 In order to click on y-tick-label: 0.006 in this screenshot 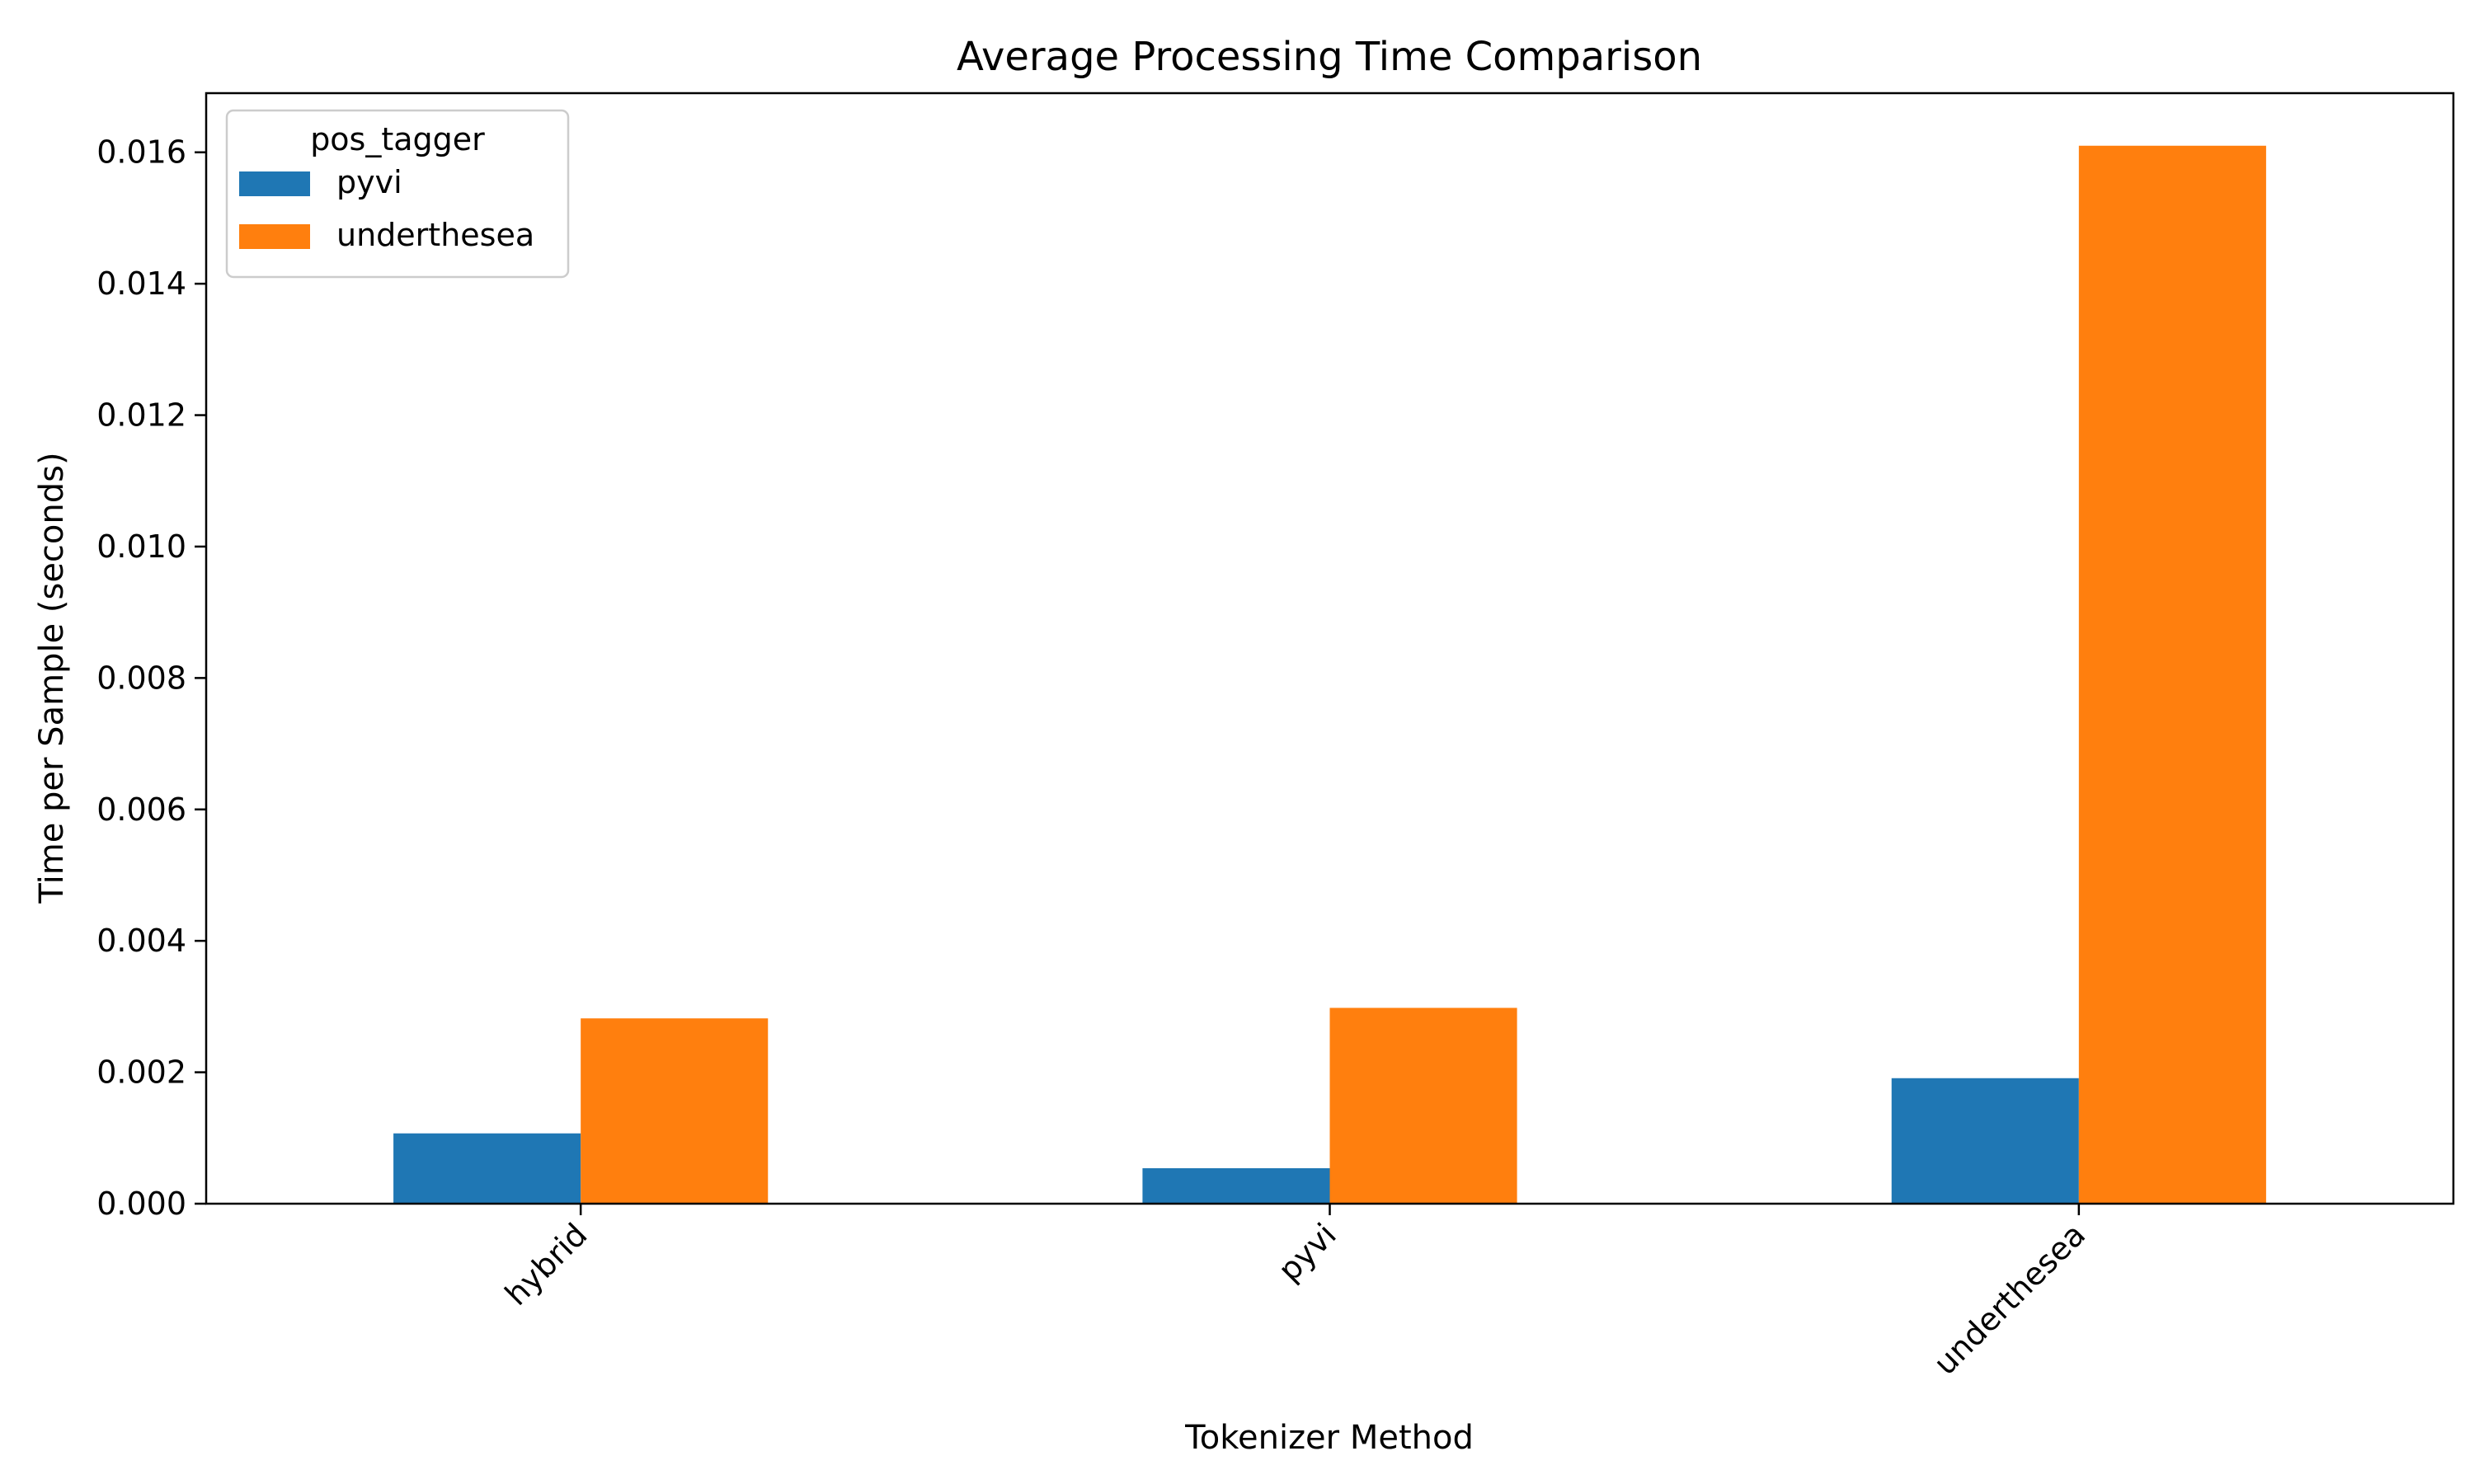, I will do `click(141, 809)`.